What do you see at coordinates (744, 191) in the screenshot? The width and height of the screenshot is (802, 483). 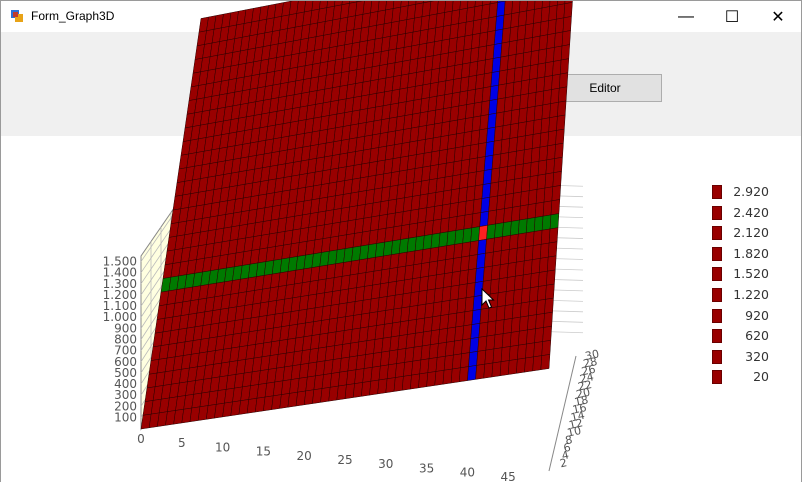 I see `legend-label: 2.920` at bounding box center [744, 191].